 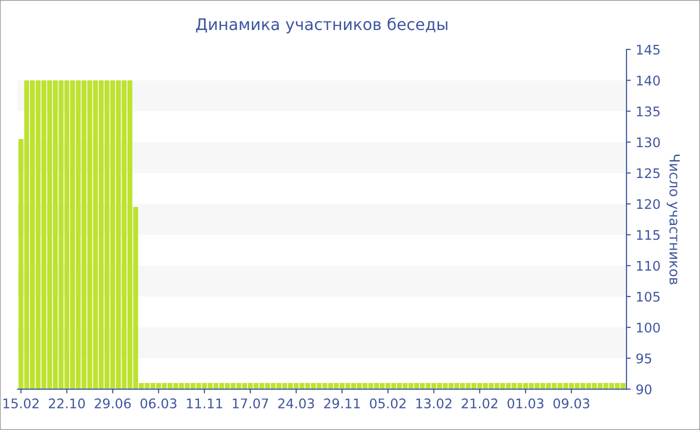 I want to click on y-axis-title: Число участников, so click(x=673, y=219).